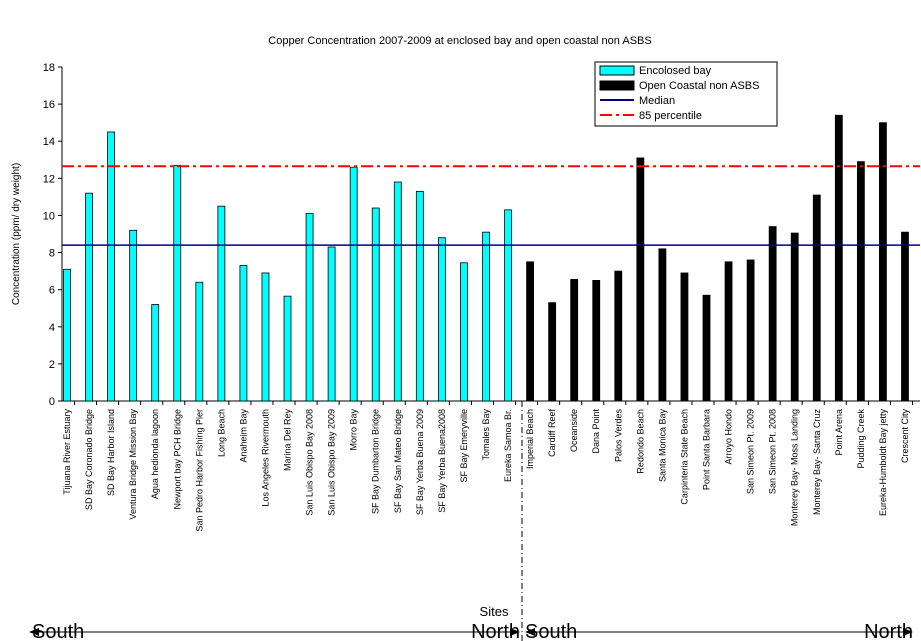 The width and height of the screenshot is (921, 641). Describe the element at coordinates (199, 470) in the screenshot. I see `x-tick-label: San Pedro Harbor Fishing Pier` at that location.